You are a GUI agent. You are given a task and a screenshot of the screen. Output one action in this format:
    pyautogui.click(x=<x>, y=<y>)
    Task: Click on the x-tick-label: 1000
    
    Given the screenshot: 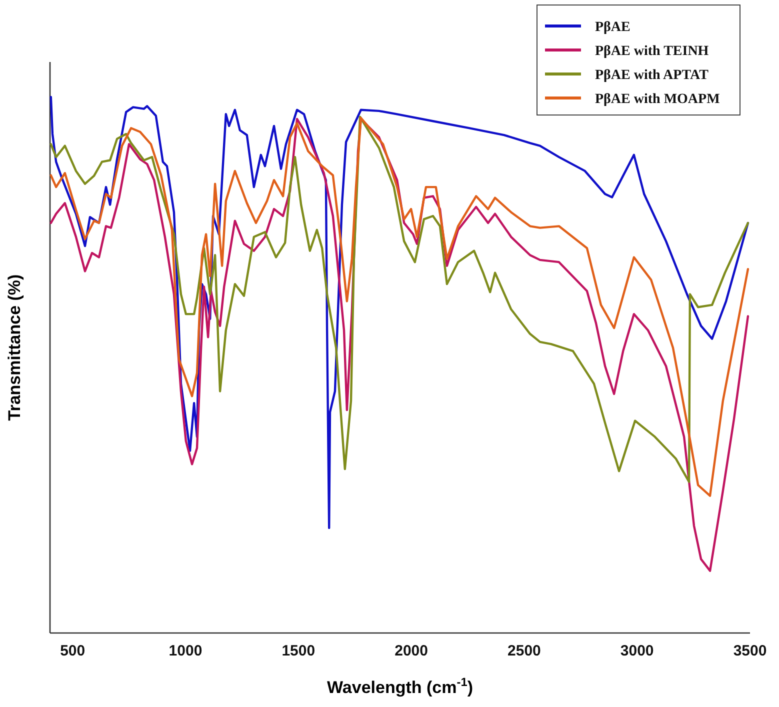 What is the action you would take?
    pyautogui.click(x=185, y=651)
    